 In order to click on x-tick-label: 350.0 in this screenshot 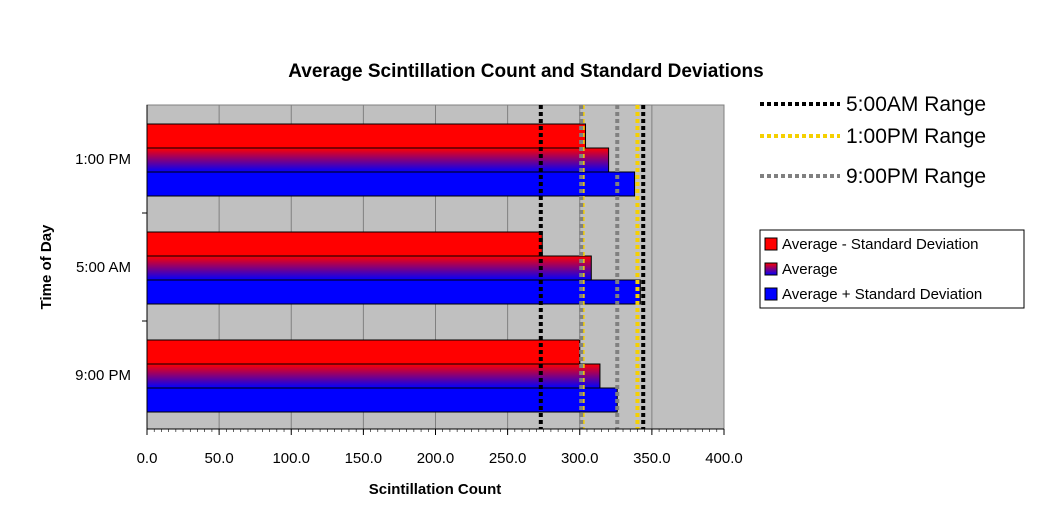, I will do `click(652, 458)`.